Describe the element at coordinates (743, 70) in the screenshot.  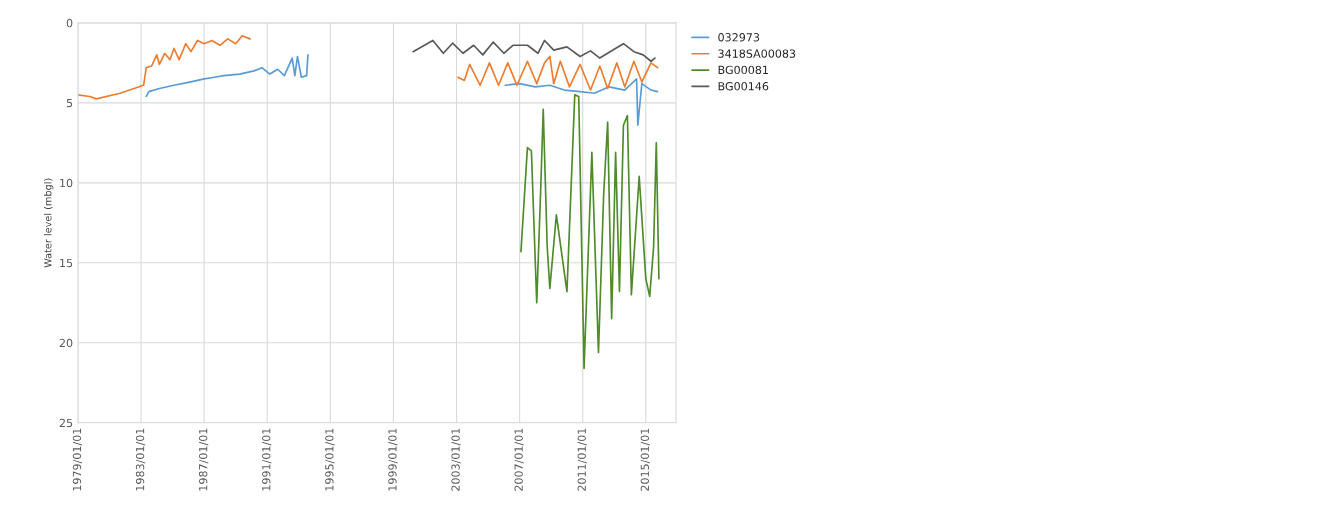
I see `legend-label: BG00081` at that location.